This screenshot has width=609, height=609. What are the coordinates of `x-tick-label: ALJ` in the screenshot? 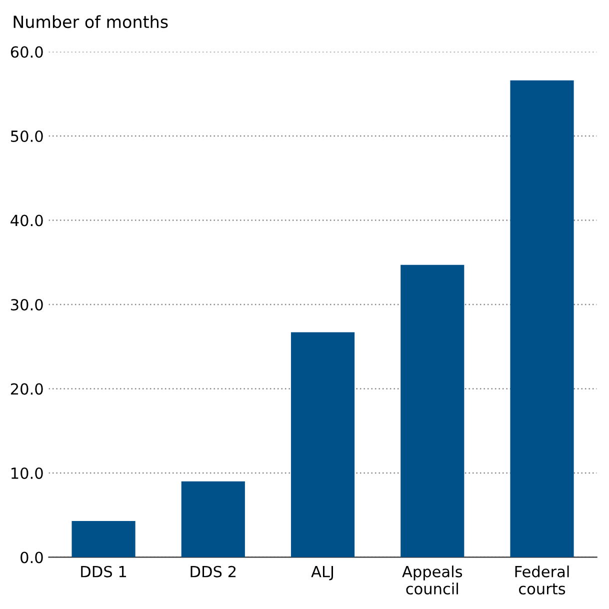 It's located at (322, 573).